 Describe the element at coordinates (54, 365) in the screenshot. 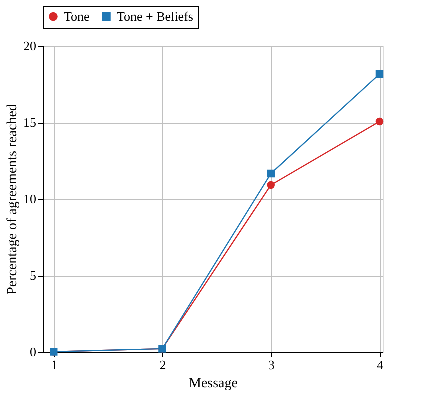

I see `x-tick-label: 1` at that location.